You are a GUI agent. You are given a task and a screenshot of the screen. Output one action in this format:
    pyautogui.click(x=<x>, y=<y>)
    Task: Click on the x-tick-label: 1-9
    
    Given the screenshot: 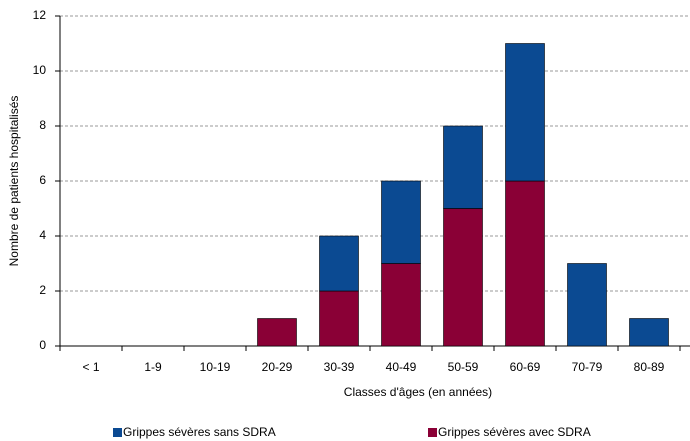 What is the action you would take?
    pyautogui.click(x=153, y=367)
    